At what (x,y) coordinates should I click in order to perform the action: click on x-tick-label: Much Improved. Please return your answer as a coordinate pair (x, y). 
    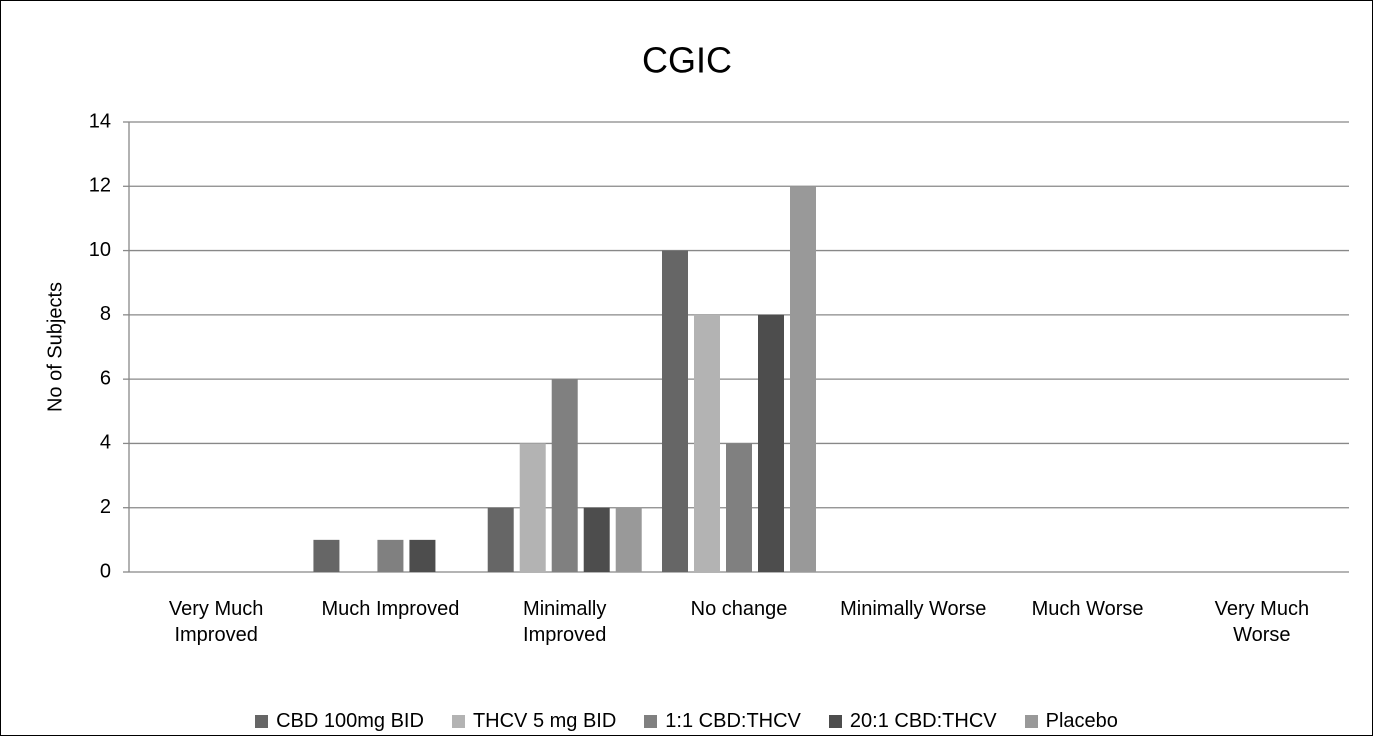
    Looking at the image, I should click on (390, 609).